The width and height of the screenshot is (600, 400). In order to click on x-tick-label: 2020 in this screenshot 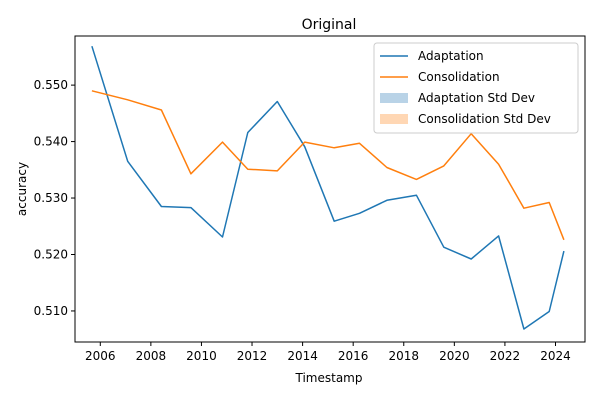, I will do `click(454, 356)`.